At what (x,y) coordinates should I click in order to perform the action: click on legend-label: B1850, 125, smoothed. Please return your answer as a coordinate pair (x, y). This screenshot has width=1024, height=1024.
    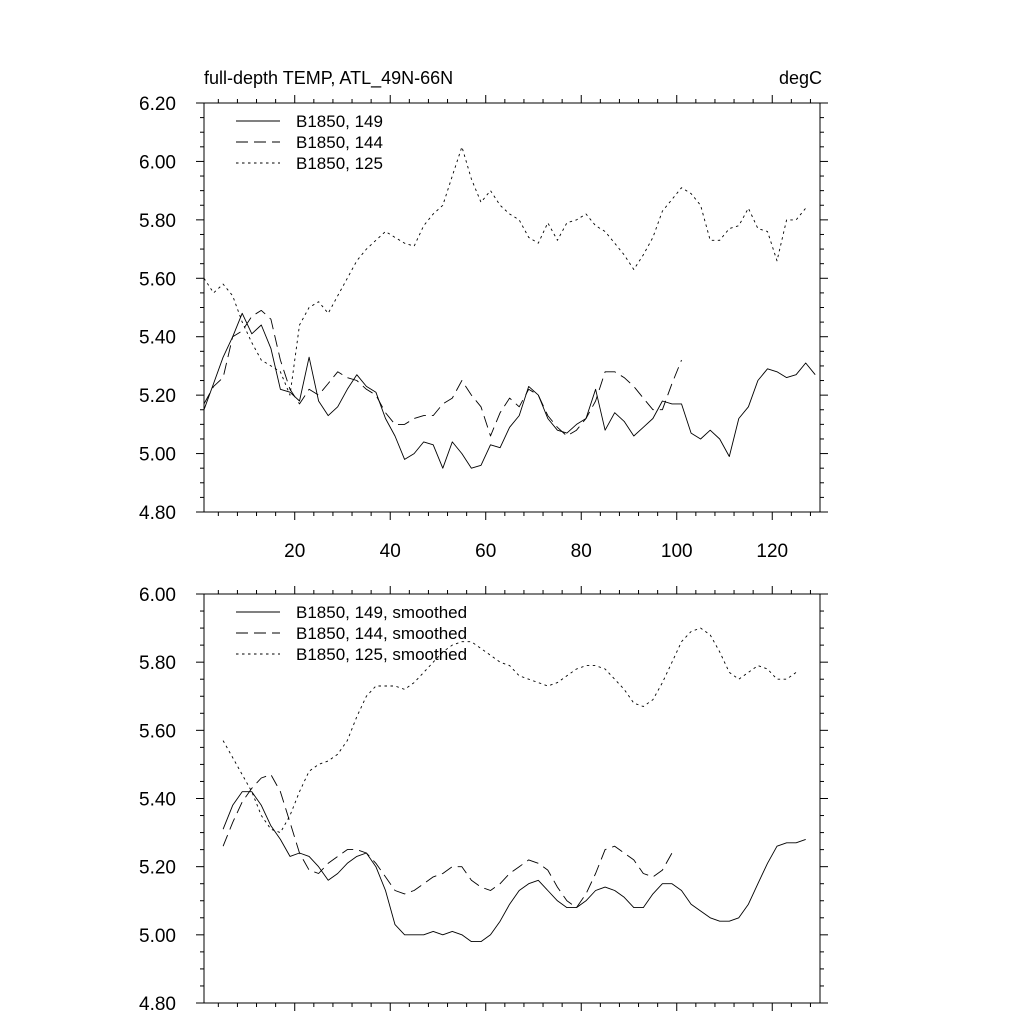
    Looking at the image, I should click on (381, 654).